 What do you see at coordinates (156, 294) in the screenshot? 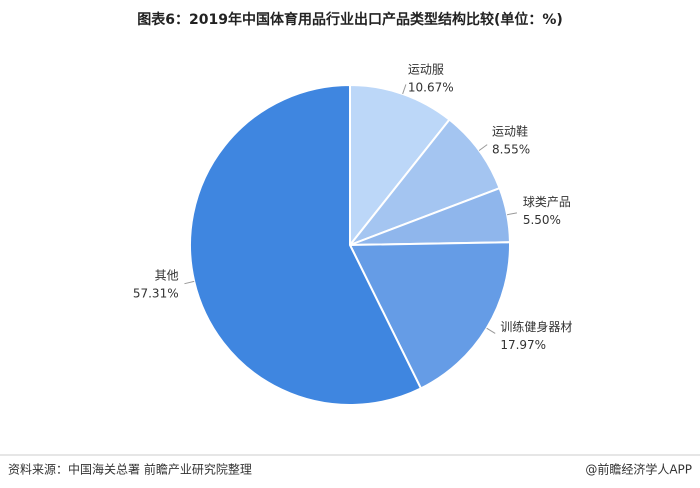
I see `value-label: 57.31%` at bounding box center [156, 294].